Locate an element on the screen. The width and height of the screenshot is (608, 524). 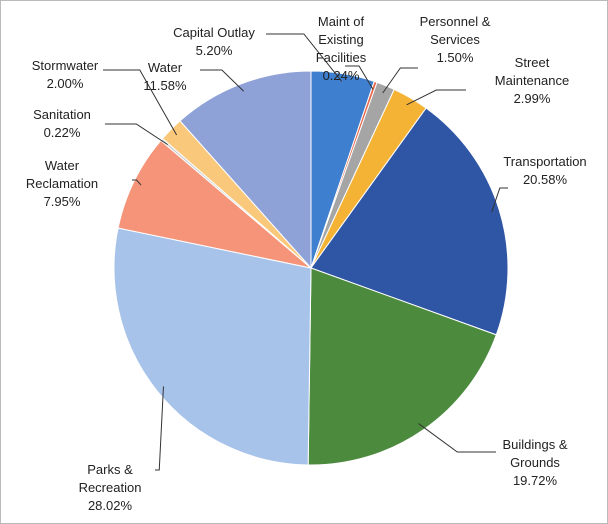
slice-label: Parks & Recreation 28.02% is located at coordinates (110, 488).